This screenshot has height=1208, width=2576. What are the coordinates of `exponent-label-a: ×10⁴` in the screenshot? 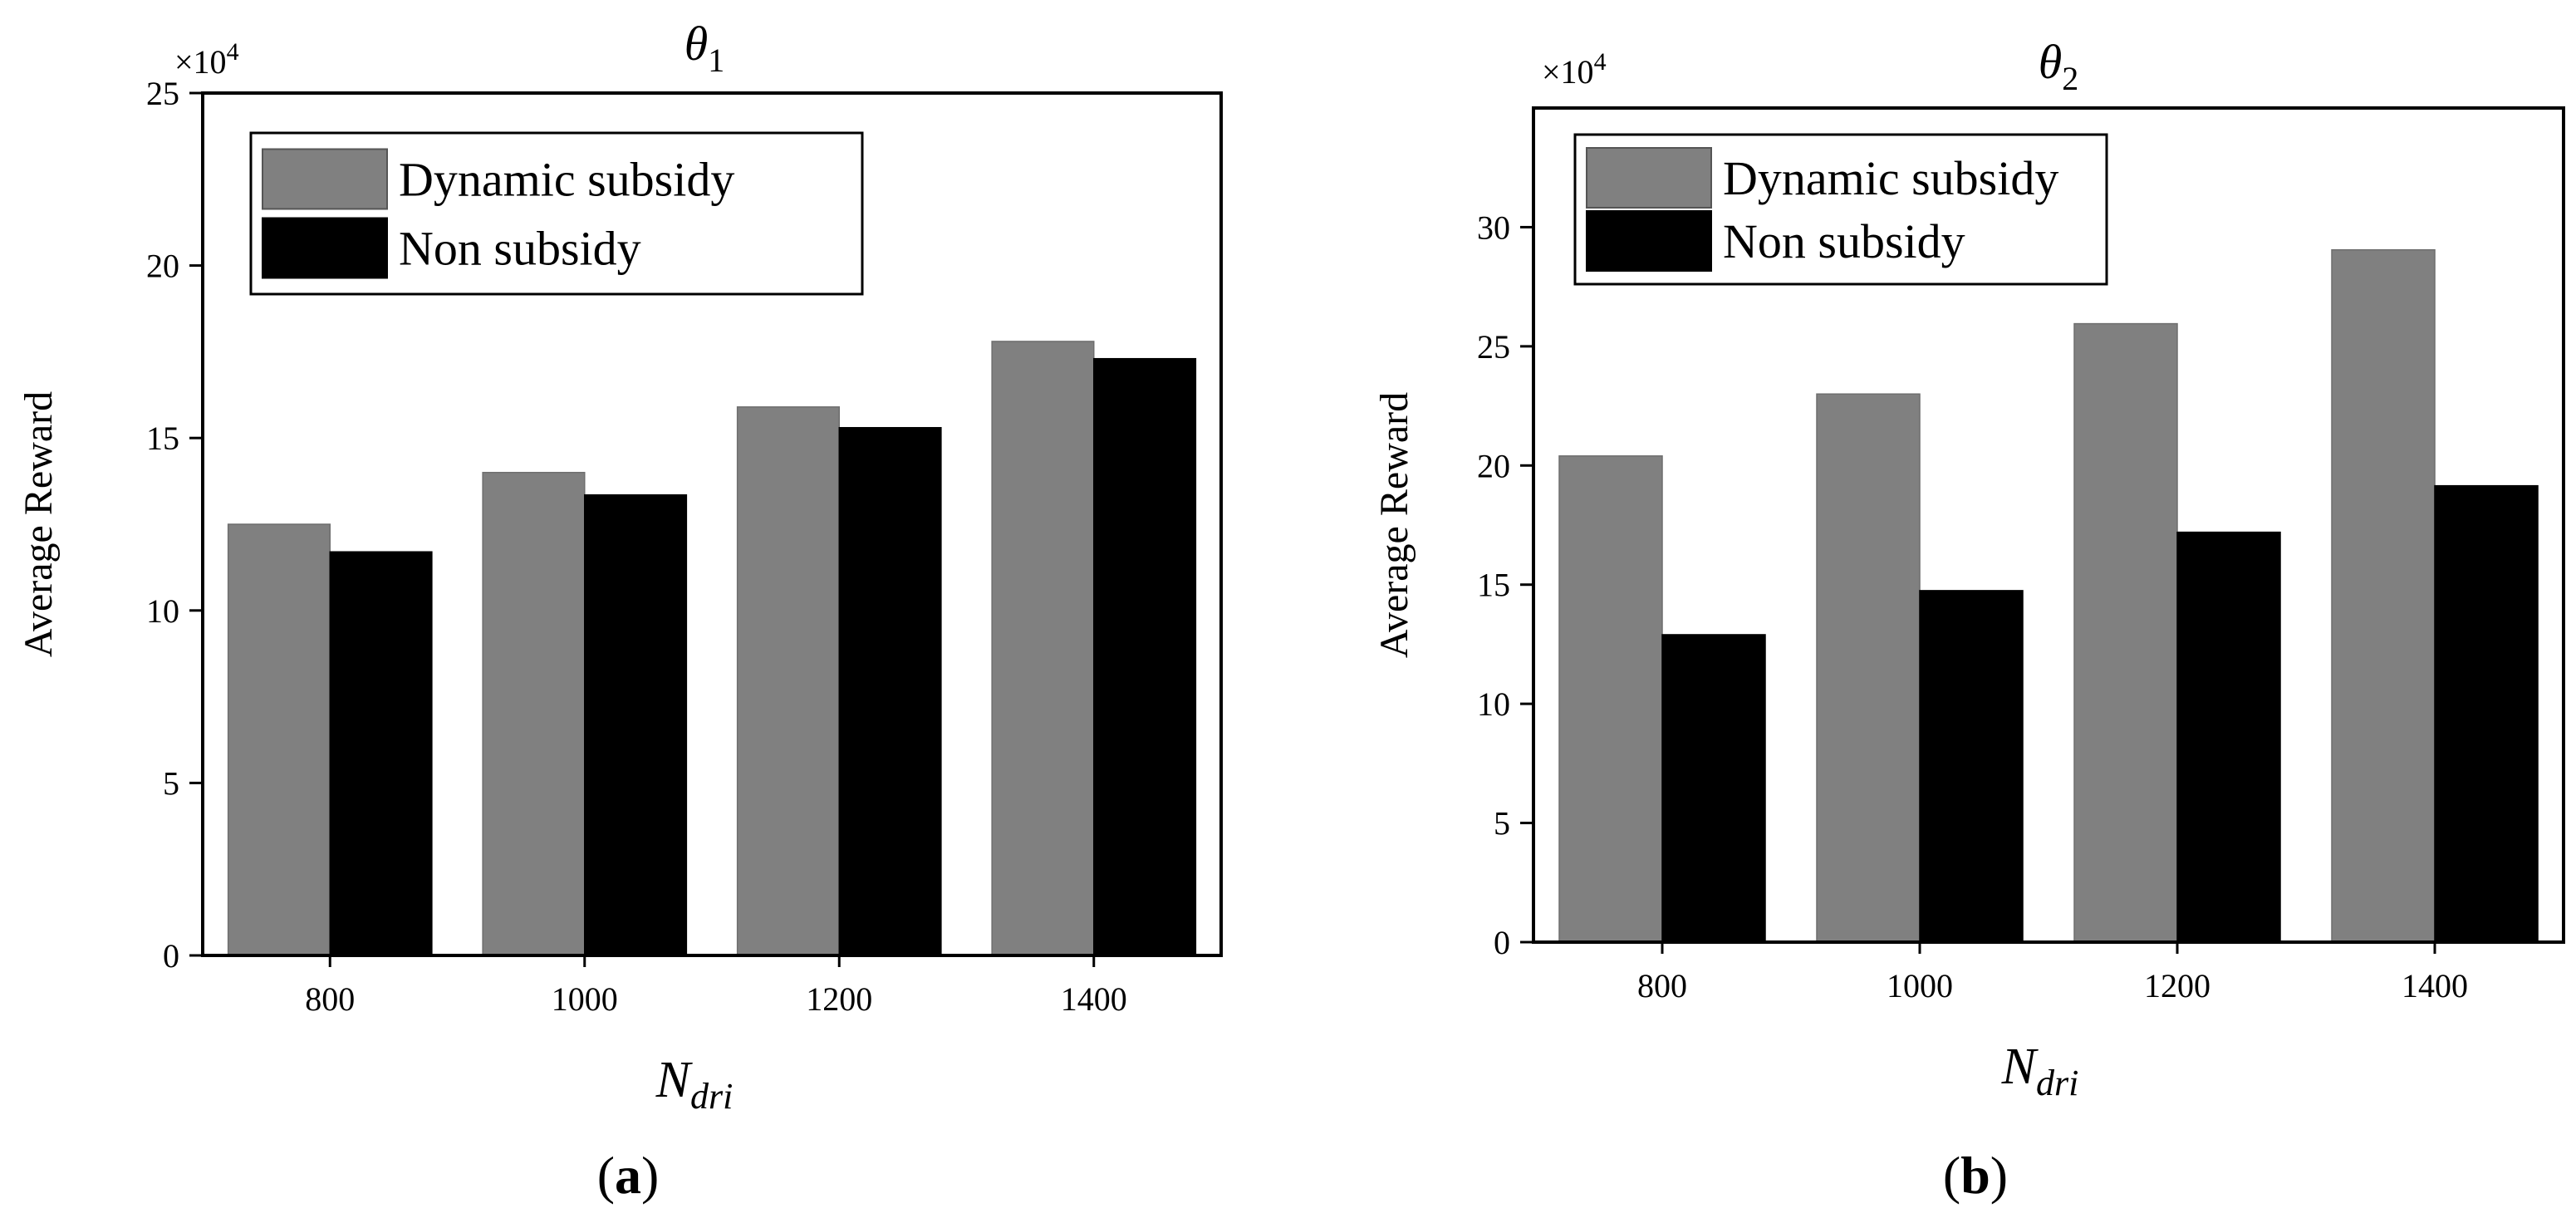 It's located at (206, 59).